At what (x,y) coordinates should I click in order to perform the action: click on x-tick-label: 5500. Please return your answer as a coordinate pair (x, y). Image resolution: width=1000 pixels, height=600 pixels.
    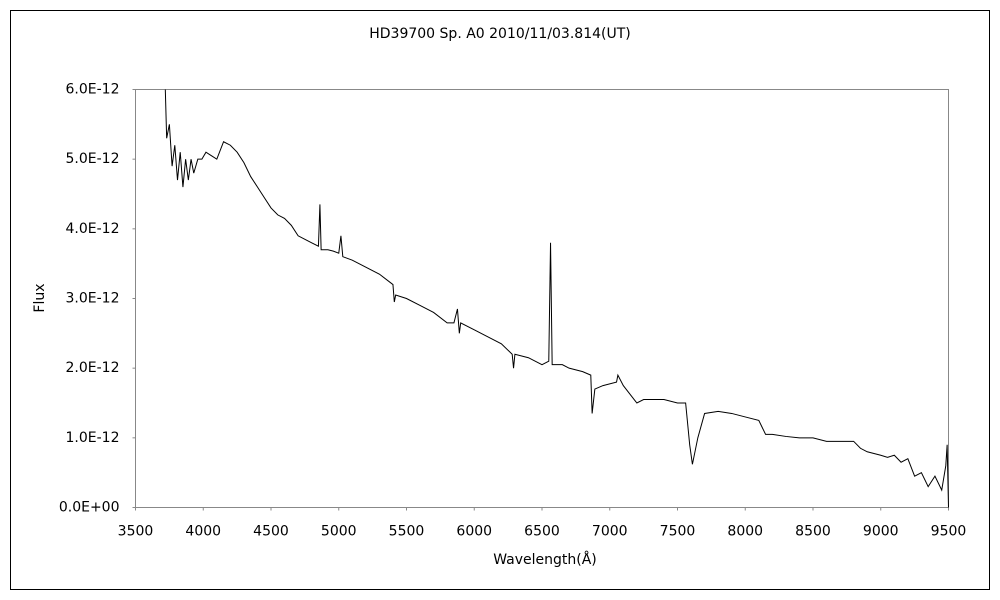
    Looking at the image, I should click on (407, 532).